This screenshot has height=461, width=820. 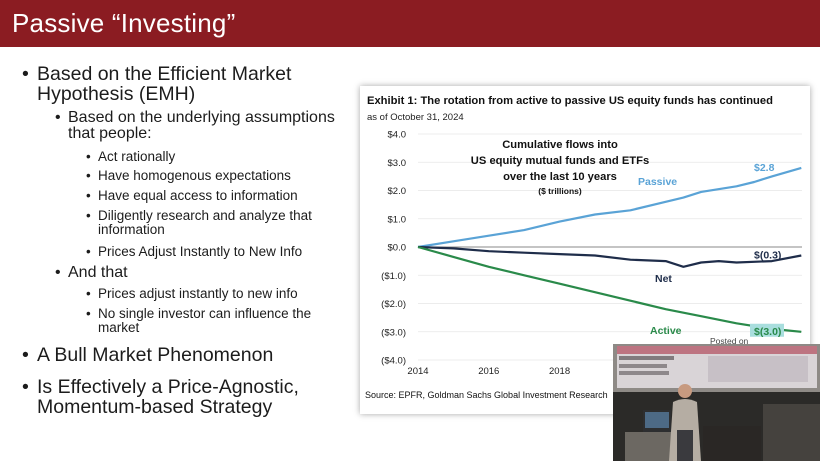 I want to click on bullet-equal-access: Have equal access to information, so click(x=192, y=195).